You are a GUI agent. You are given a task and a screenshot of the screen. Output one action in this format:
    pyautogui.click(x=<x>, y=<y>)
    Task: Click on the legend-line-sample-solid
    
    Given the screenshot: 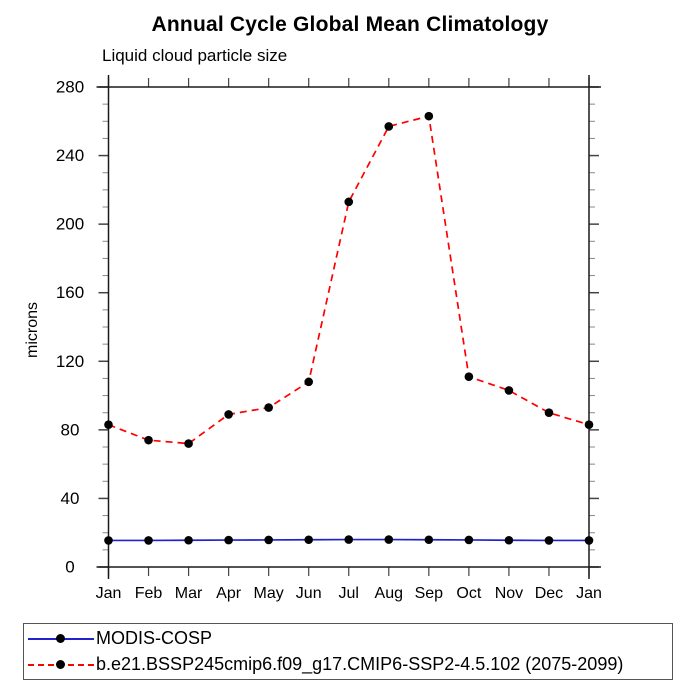 What is the action you would take?
    pyautogui.click(x=61, y=638)
    